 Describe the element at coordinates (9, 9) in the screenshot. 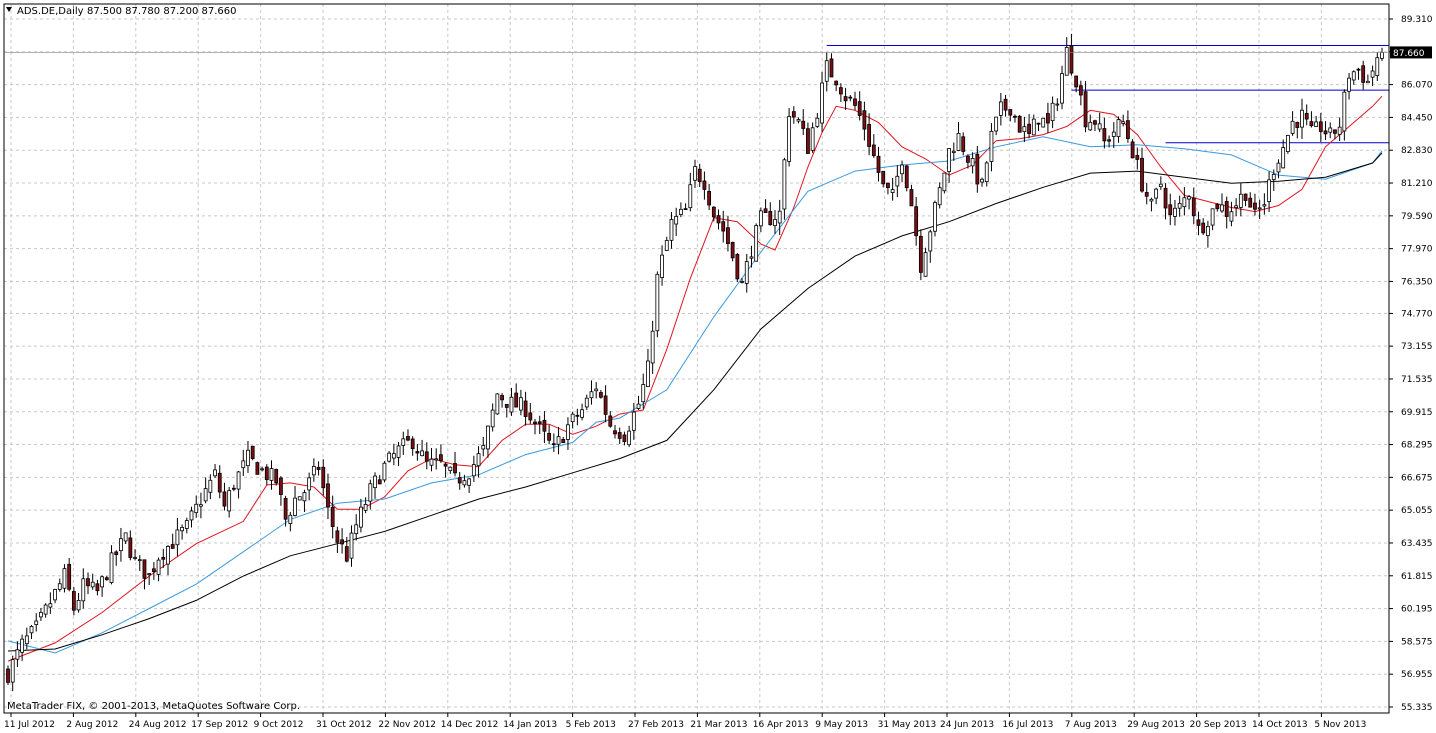

I see `collapse-triangle-icon` at that location.